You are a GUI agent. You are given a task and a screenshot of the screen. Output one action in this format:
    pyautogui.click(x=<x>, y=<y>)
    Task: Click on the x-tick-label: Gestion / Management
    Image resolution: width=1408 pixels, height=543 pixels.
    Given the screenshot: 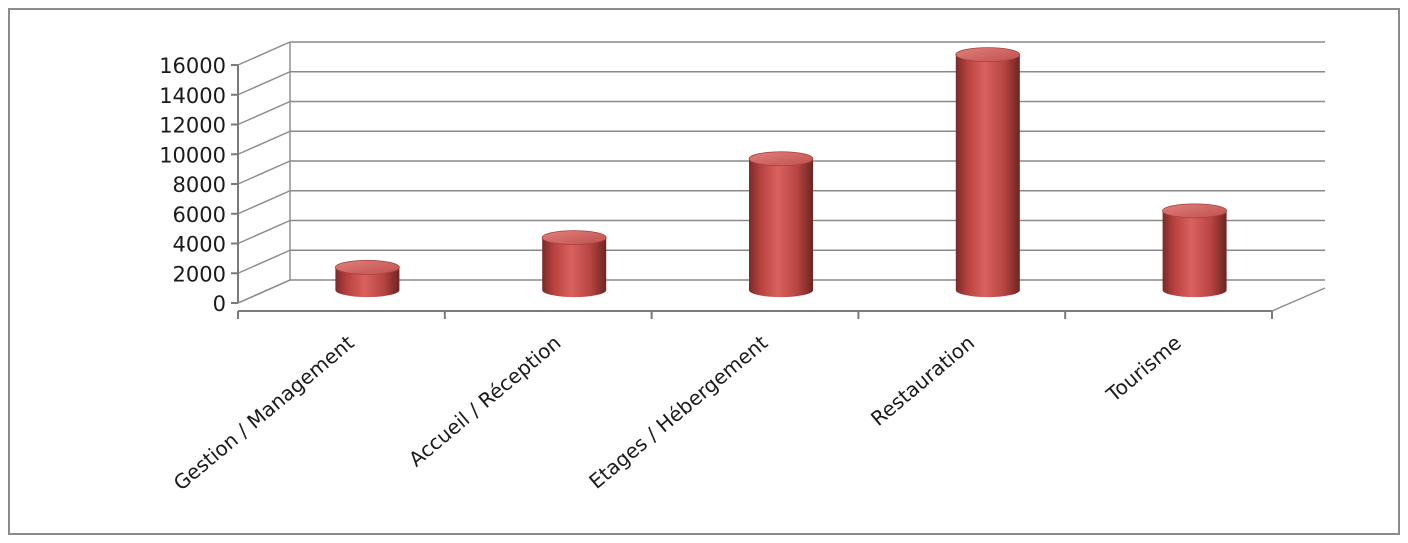 What is the action you would take?
    pyautogui.click(x=264, y=412)
    